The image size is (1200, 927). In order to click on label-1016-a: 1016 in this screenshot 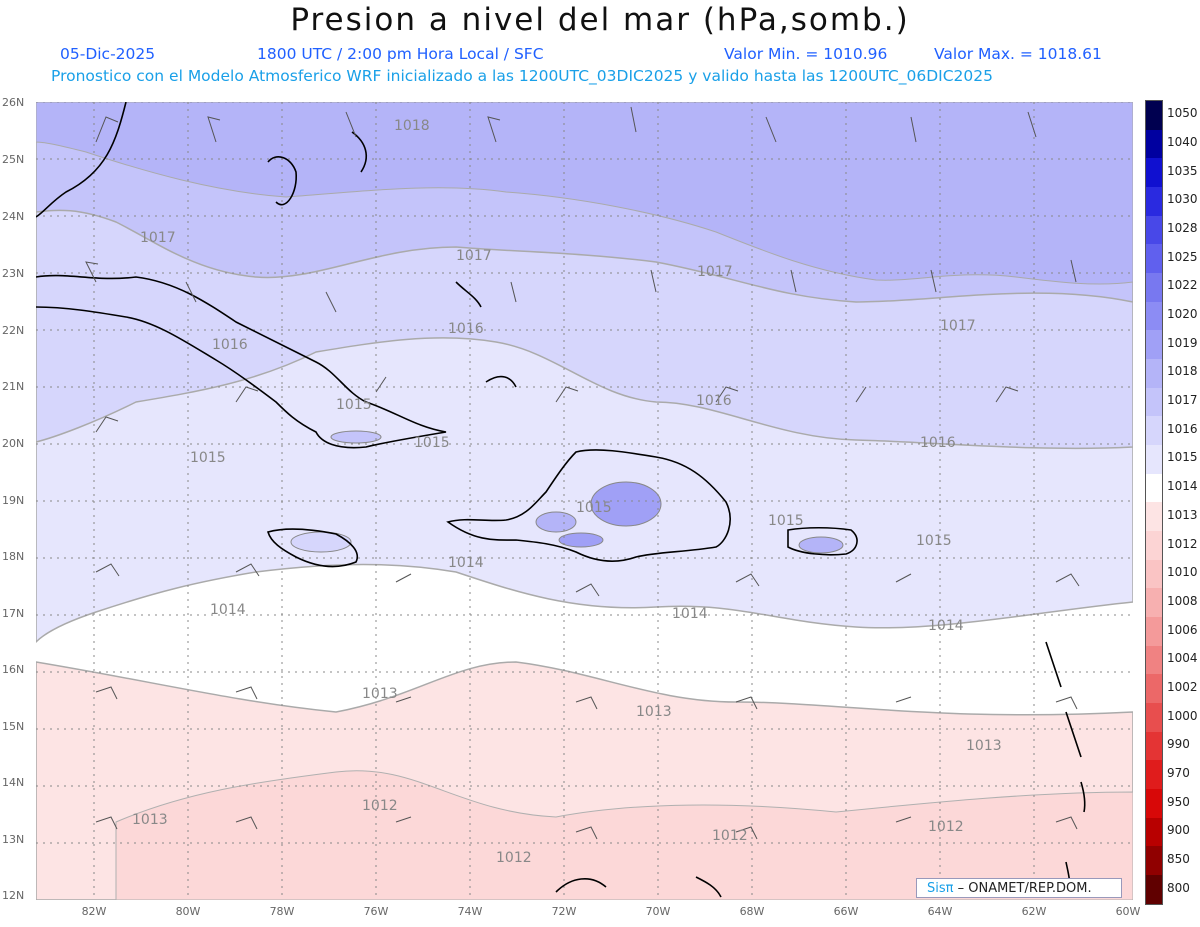, I will do `click(230, 345)`.